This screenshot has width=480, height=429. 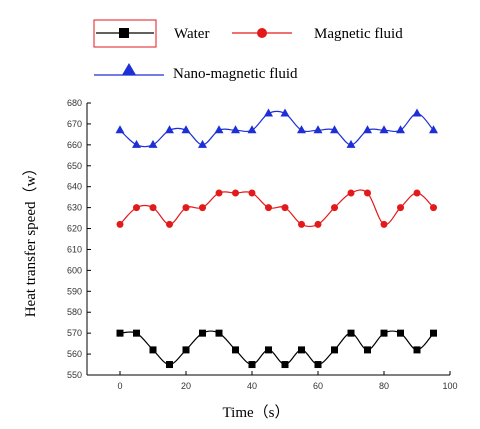 I want to click on y-tick-label: 570, so click(x=74, y=333).